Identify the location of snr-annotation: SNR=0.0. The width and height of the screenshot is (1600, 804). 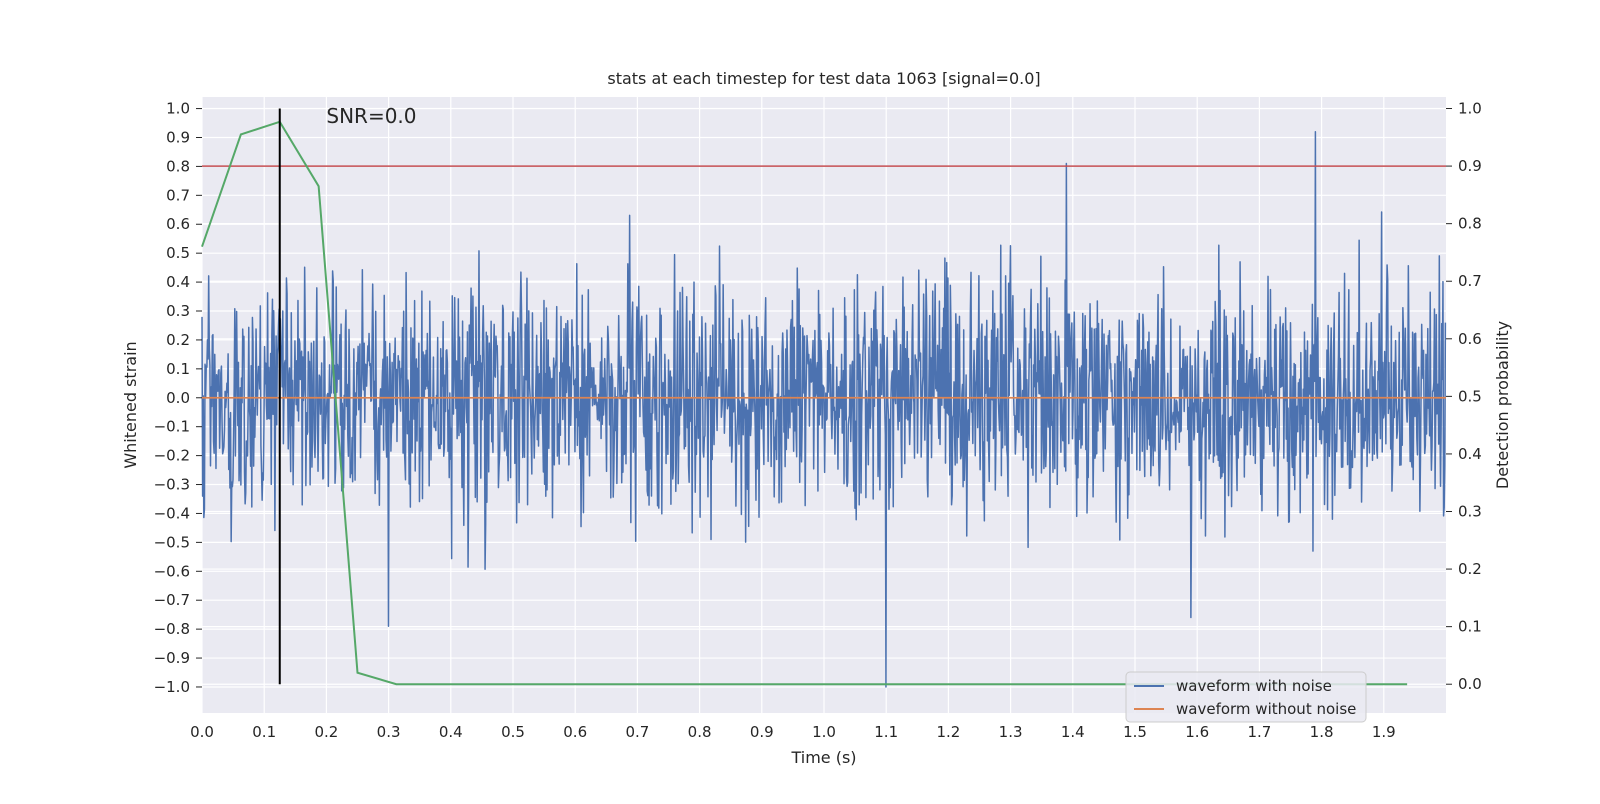
(371, 116).